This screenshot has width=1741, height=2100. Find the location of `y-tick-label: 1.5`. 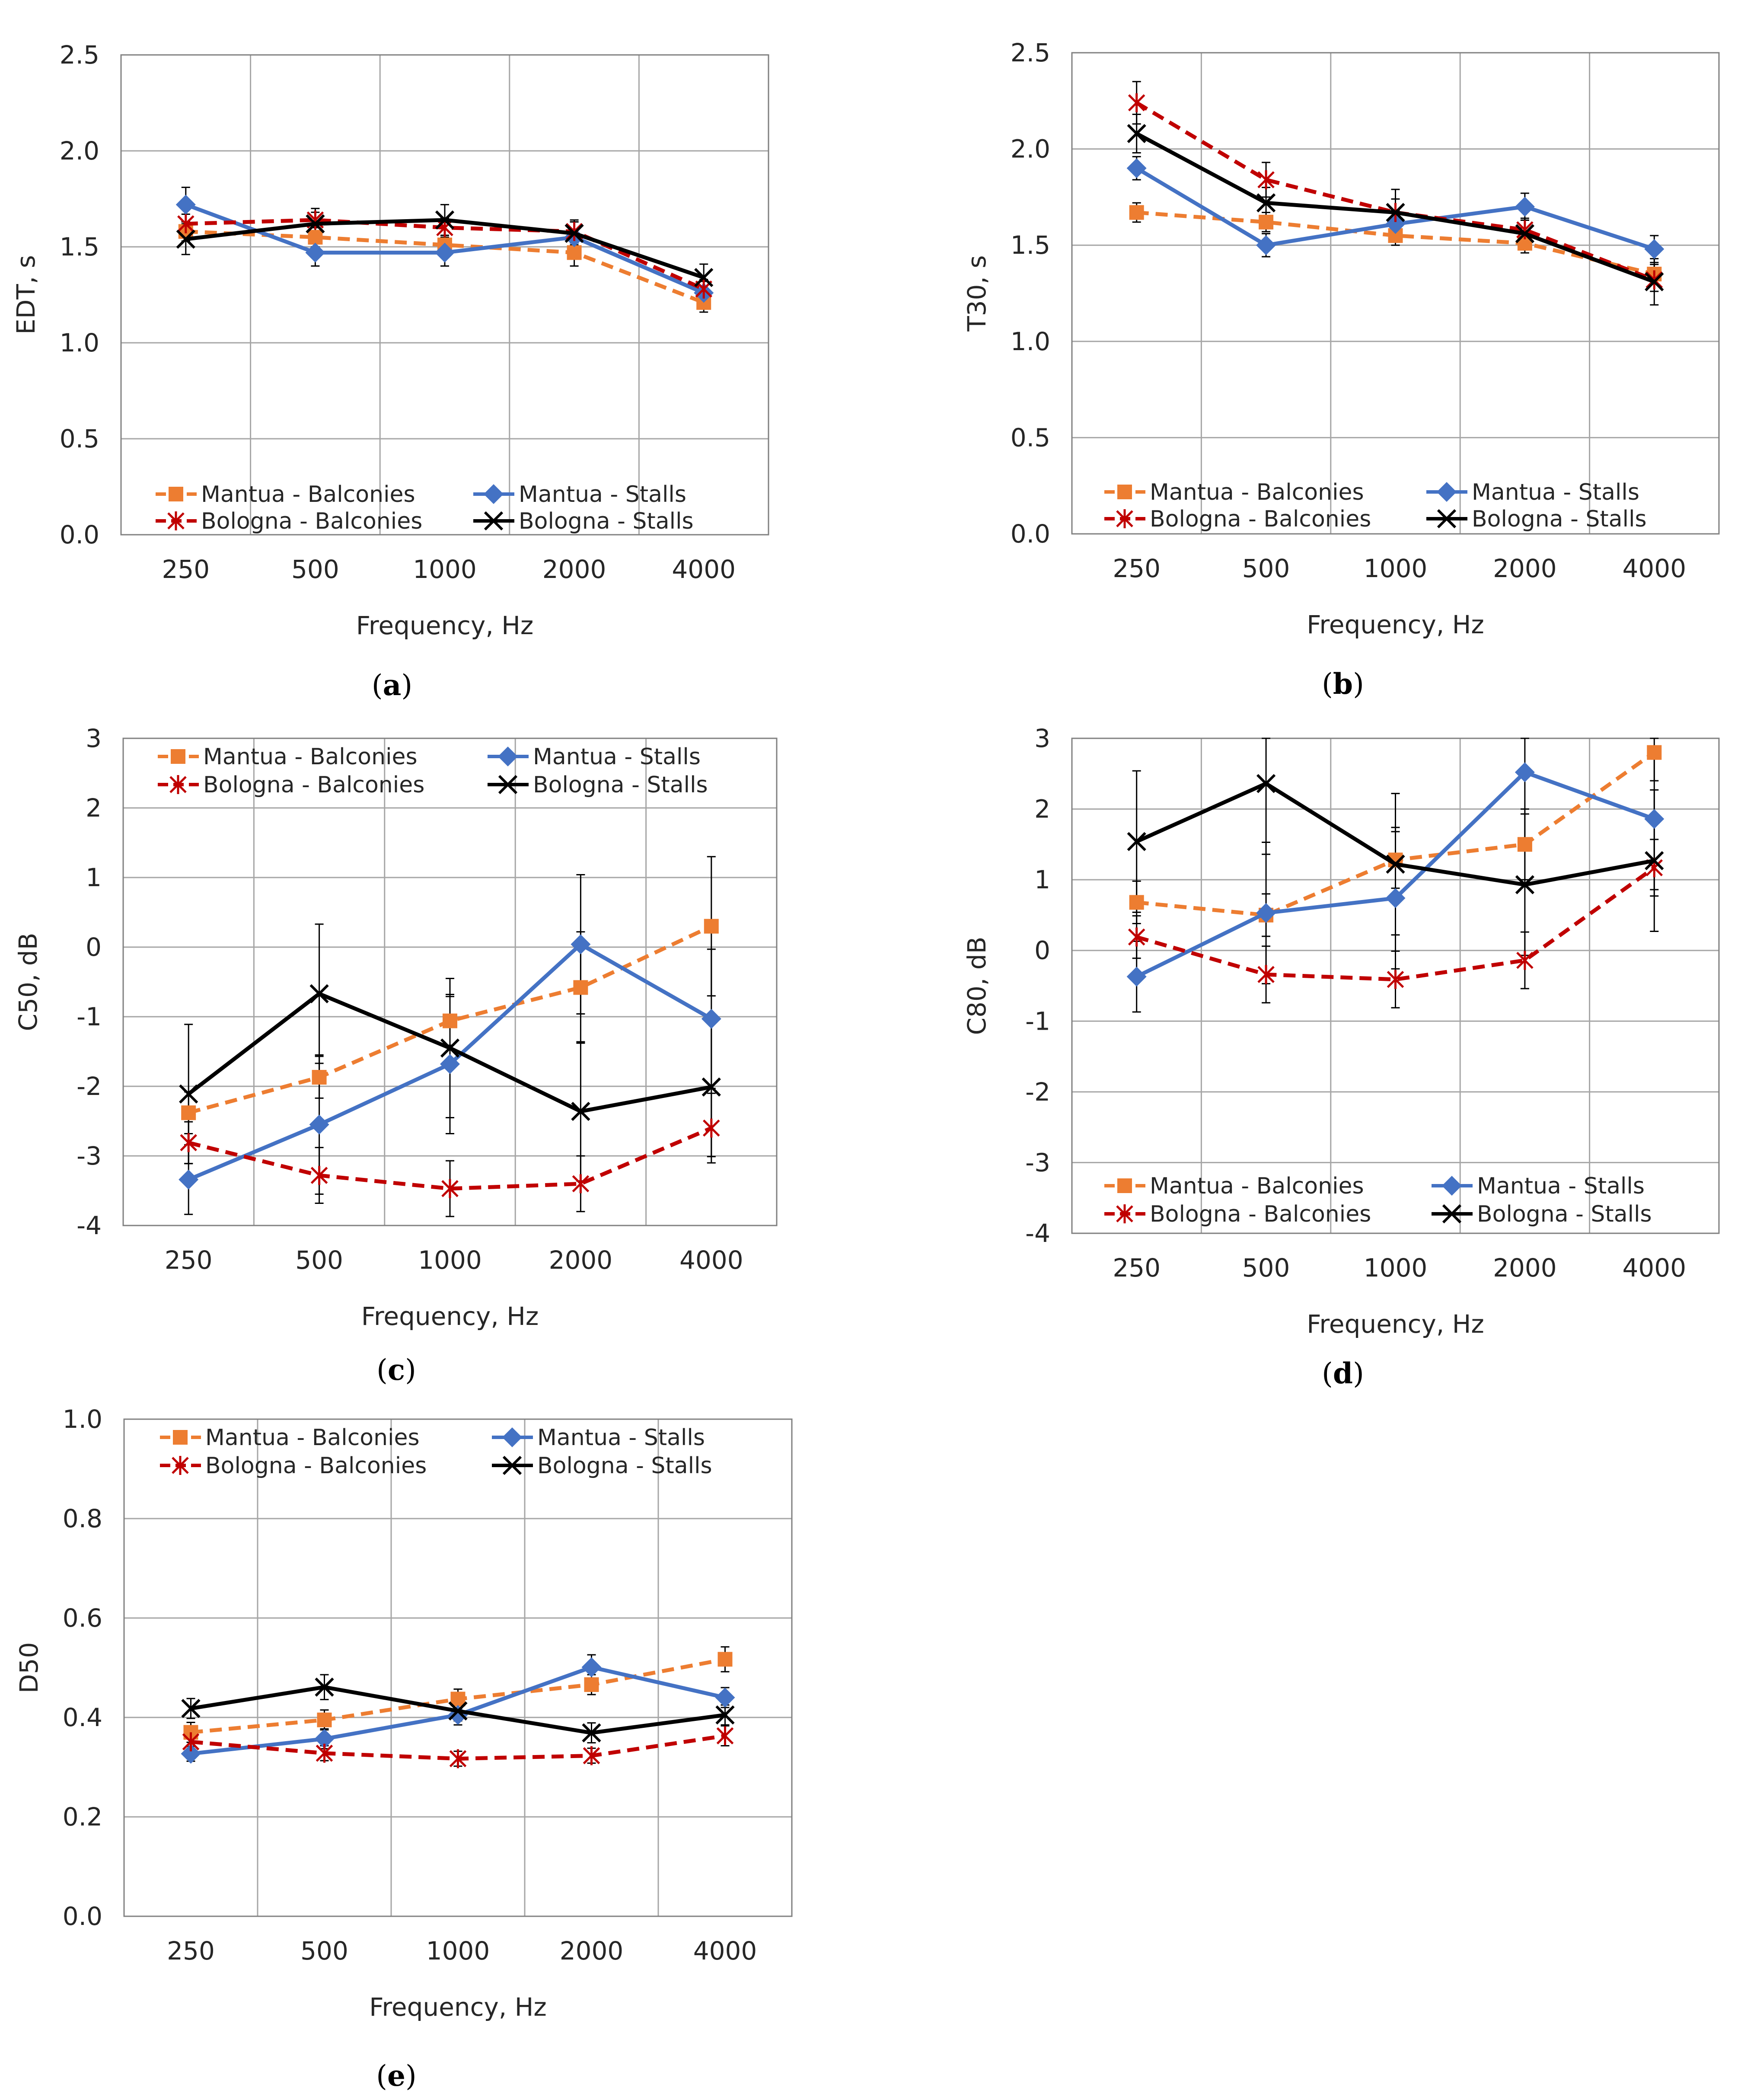

y-tick-label: 1.5 is located at coordinates (1030, 245).